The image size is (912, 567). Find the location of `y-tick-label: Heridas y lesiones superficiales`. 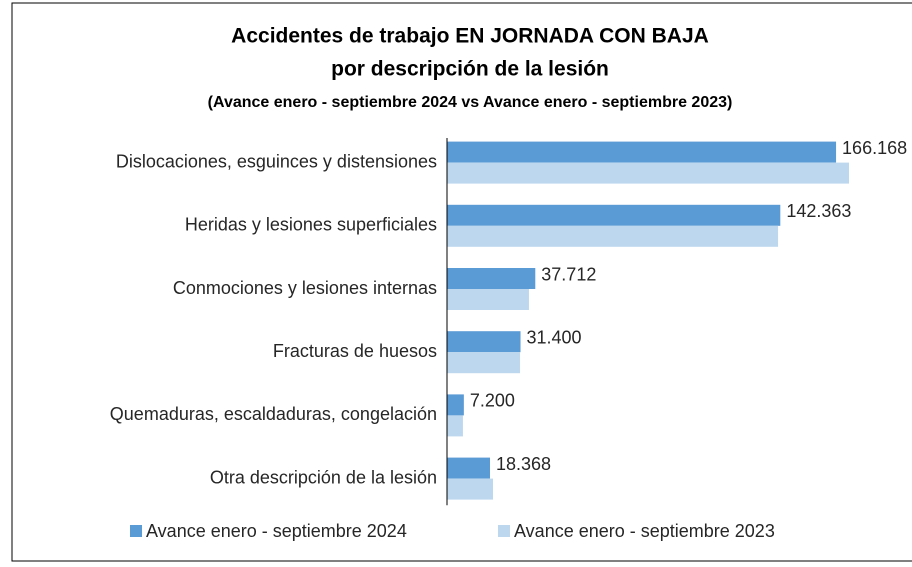

y-tick-label: Heridas y lesiones superficiales is located at coordinates (311, 225).